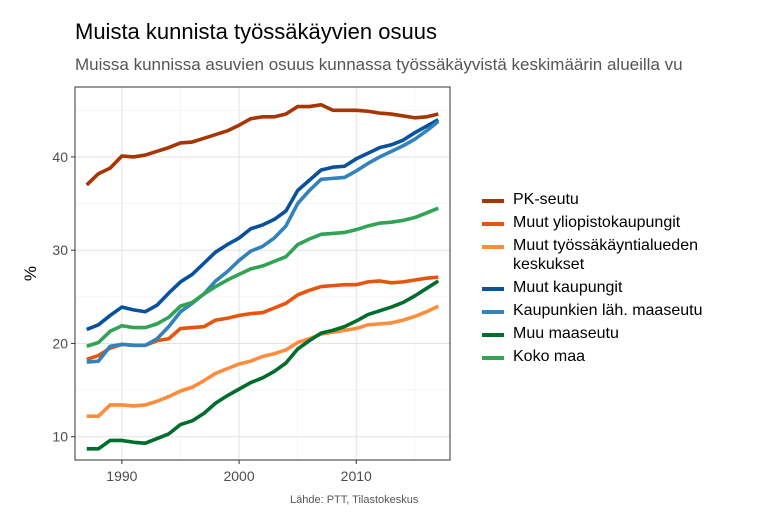 This screenshot has height=528, width=768. Describe the element at coordinates (60, 343) in the screenshot. I see `y-tick-label: 20` at that location.